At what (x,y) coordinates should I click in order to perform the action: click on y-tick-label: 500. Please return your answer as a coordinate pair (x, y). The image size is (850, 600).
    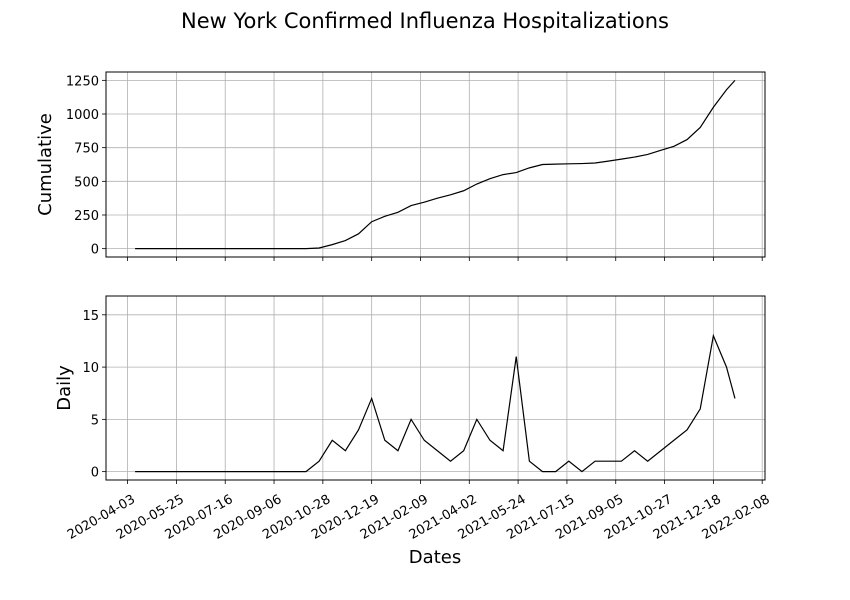
    Looking at the image, I should click on (86, 182).